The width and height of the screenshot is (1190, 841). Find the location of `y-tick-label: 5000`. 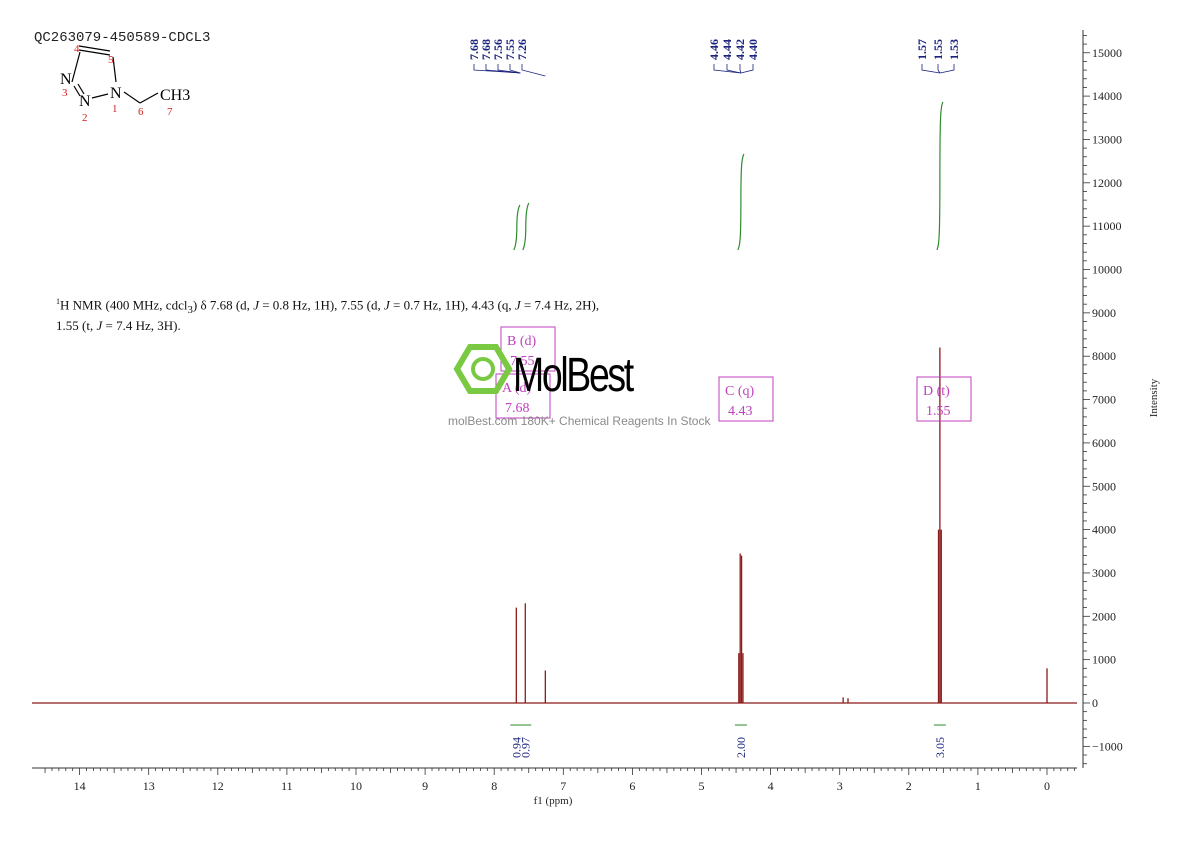

y-tick-label: 5000 is located at coordinates (1104, 486).